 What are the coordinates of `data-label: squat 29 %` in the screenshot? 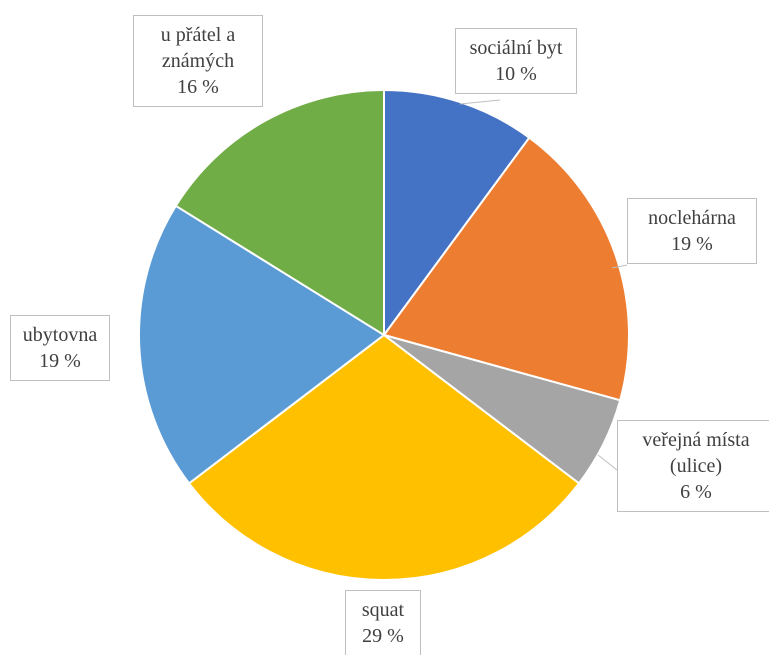 It's located at (383, 622).